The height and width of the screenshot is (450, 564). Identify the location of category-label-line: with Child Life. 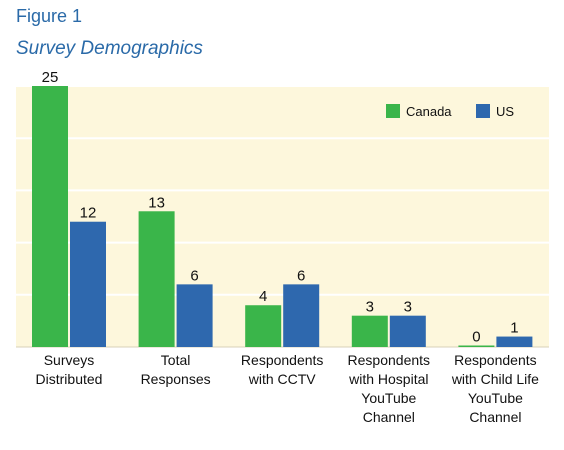
(495, 379).